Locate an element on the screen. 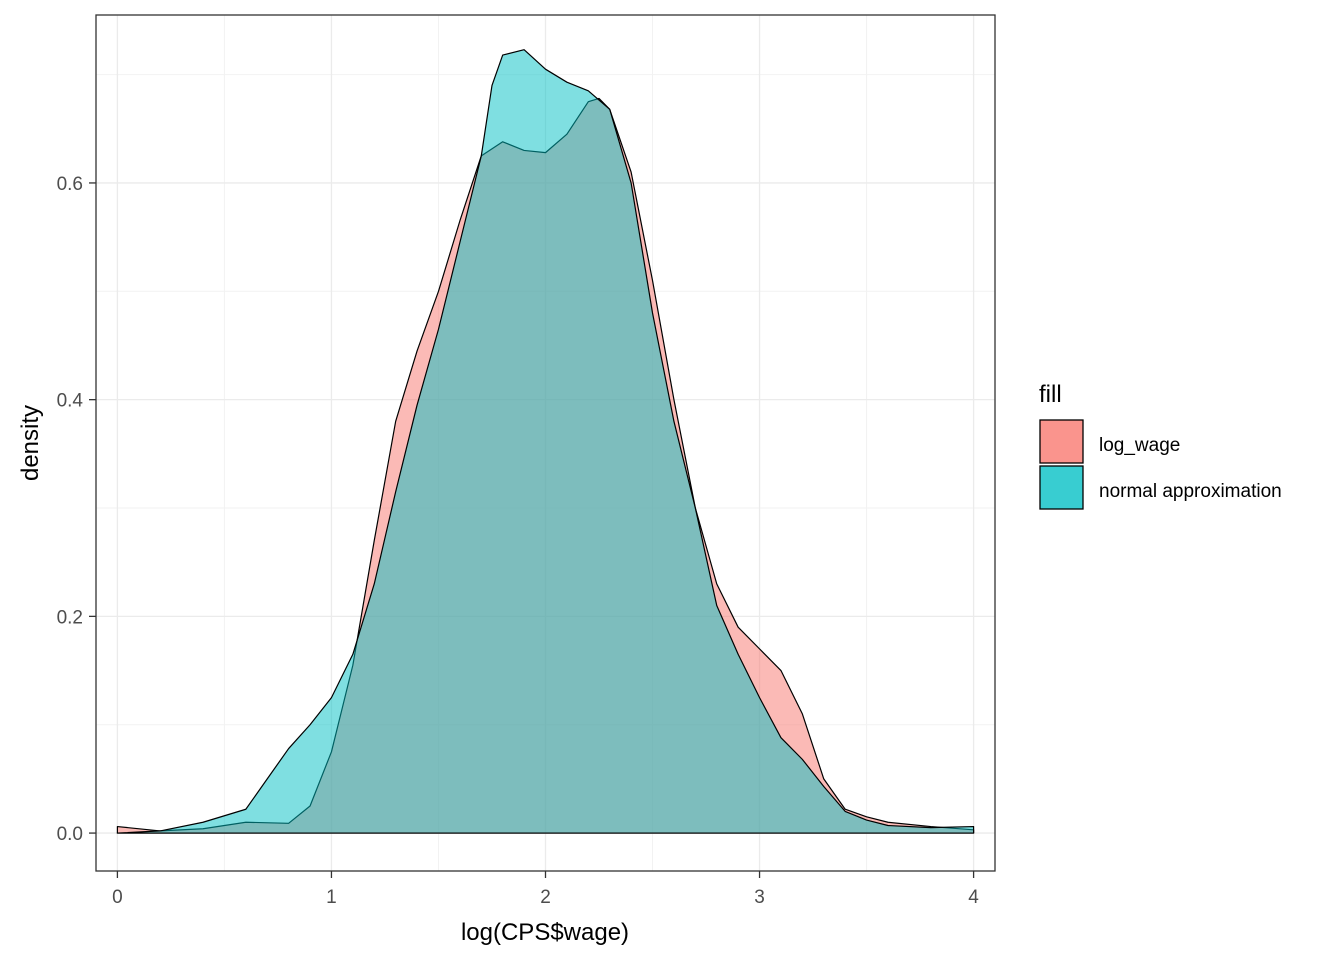  legend-key-normal-approximation is located at coordinates (1061, 487).